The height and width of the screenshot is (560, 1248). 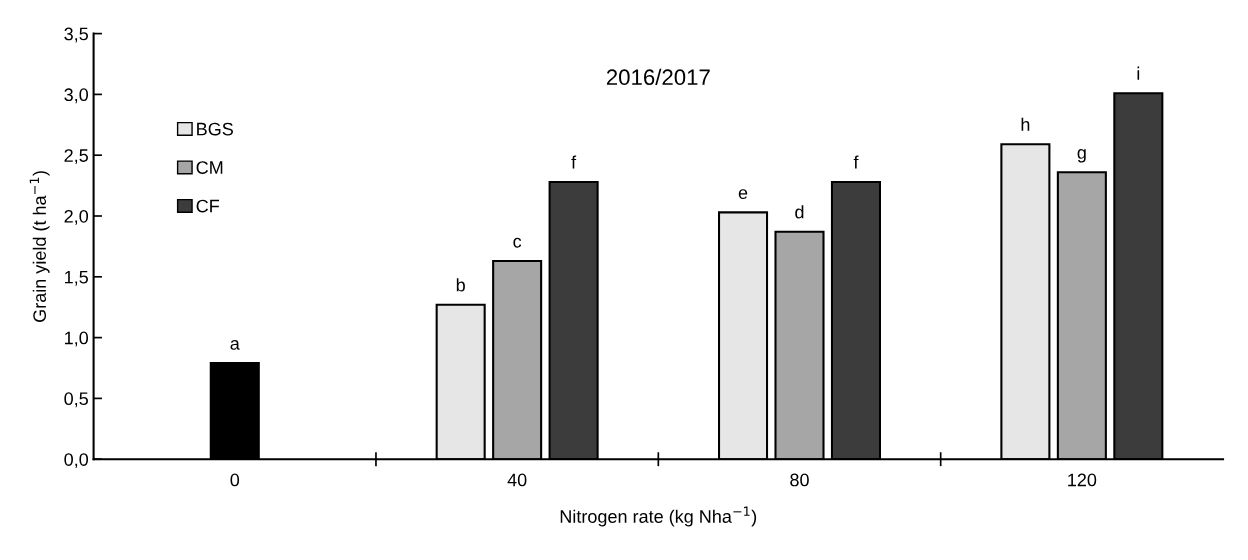 I want to click on data-label: e, so click(x=743, y=194).